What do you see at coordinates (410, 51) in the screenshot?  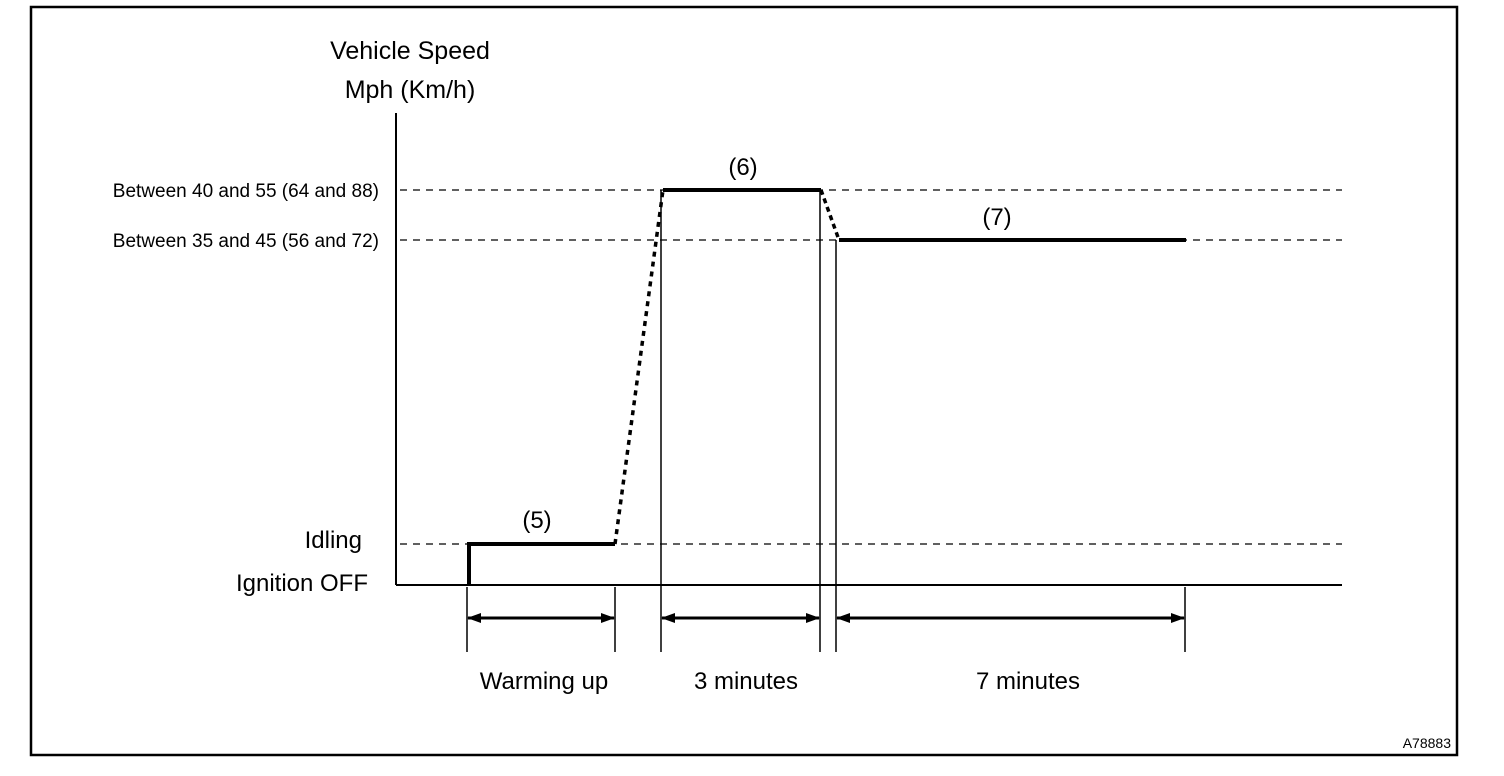 I see `y-axis-title-line-1: Vehicle Speed` at bounding box center [410, 51].